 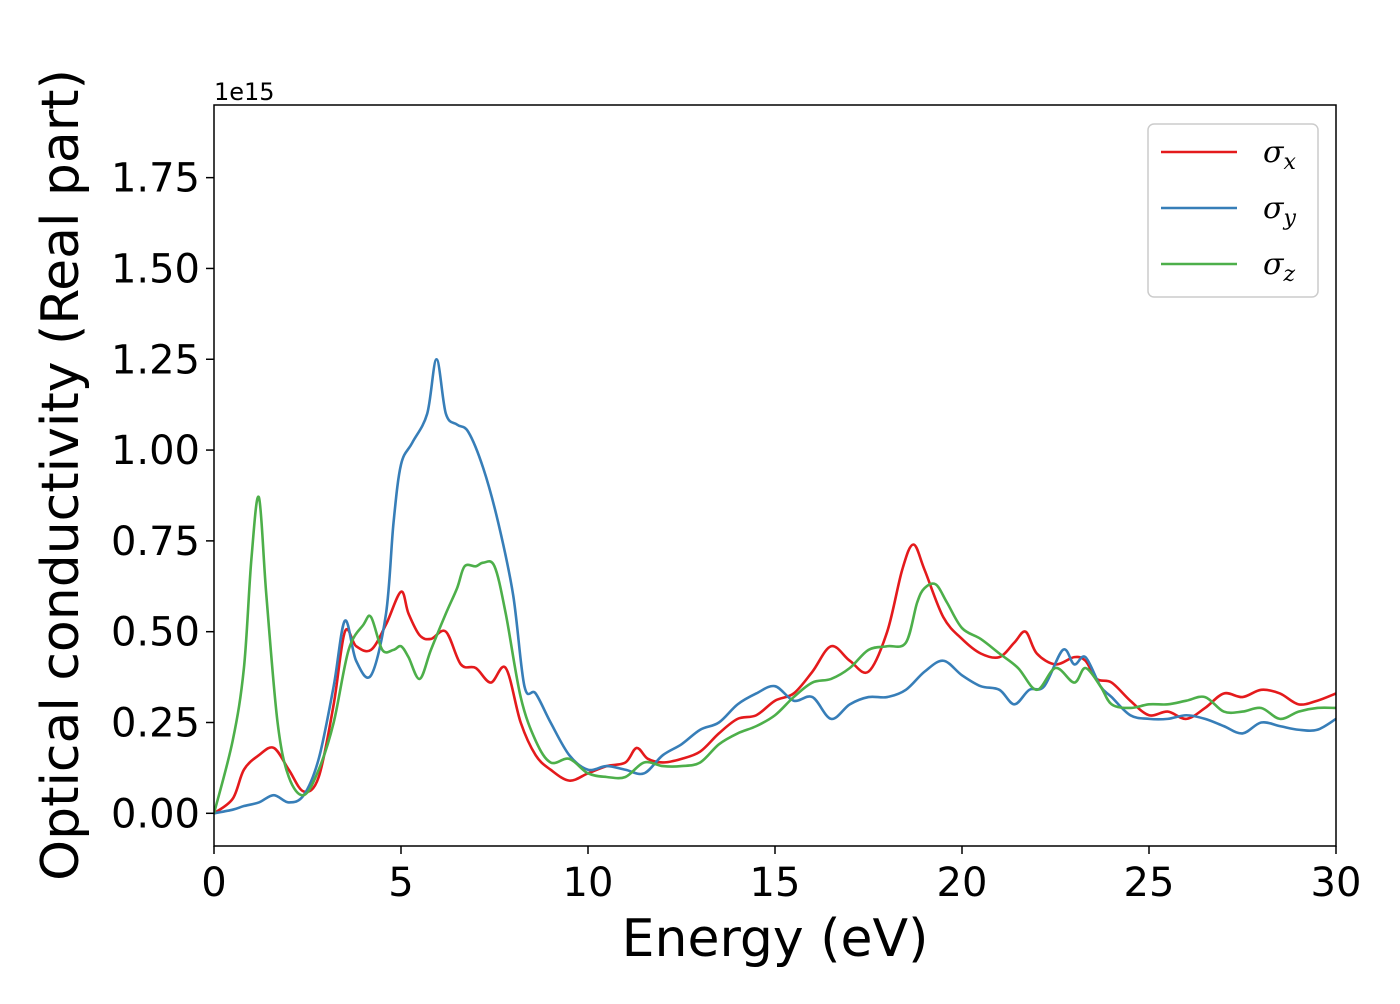 I want to click on y-axis-ticks: 0.00 0.25 0.50 0.75 1.00 1.25 1.50 1.75, so click(x=162, y=496).